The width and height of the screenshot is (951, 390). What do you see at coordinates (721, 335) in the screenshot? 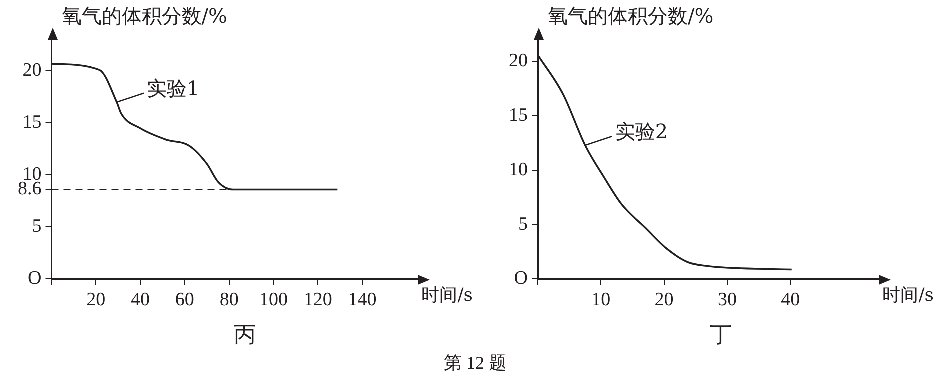
I see `text: 丁` at bounding box center [721, 335].